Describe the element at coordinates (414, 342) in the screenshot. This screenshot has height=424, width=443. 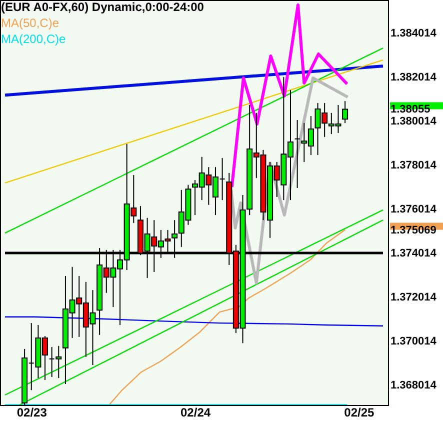
I see `y-tick-label: 1.370014` at that location.